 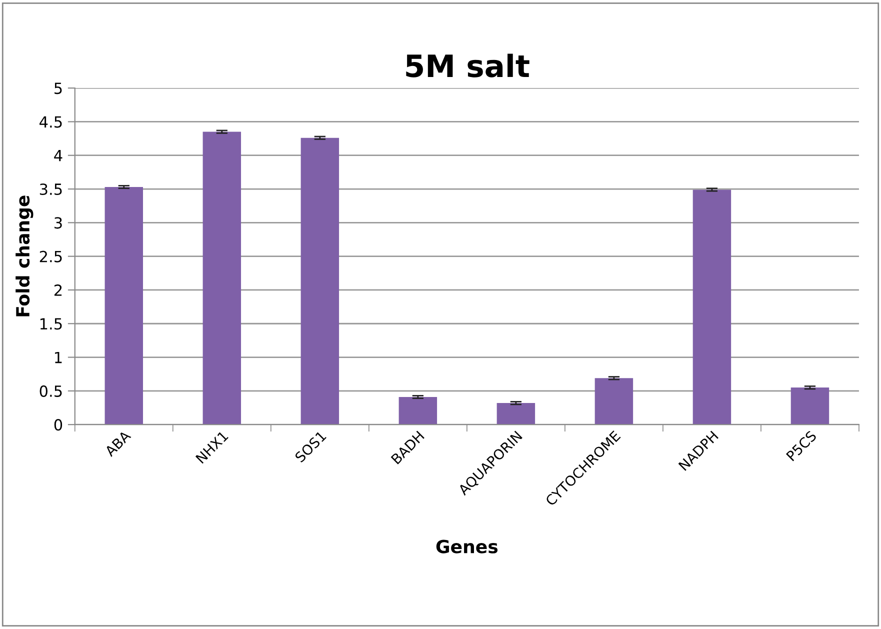 What do you see at coordinates (58, 223) in the screenshot?
I see `y-tick-label: 3` at bounding box center [58, 223].